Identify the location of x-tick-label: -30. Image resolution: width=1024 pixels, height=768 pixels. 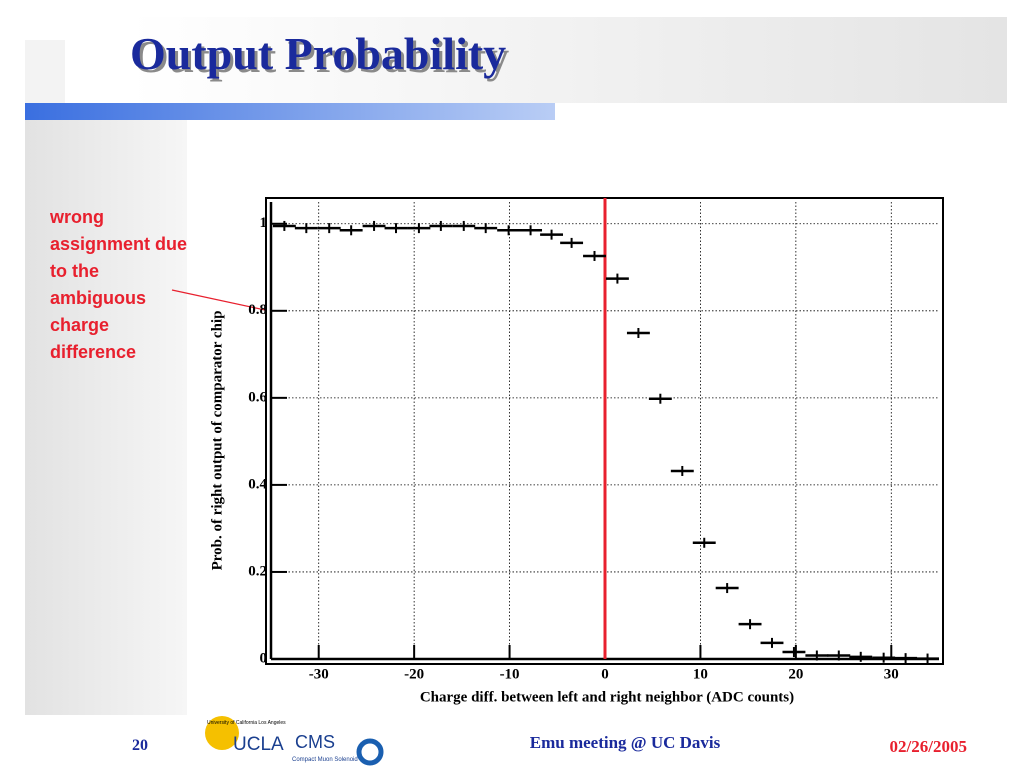
(319, 674).